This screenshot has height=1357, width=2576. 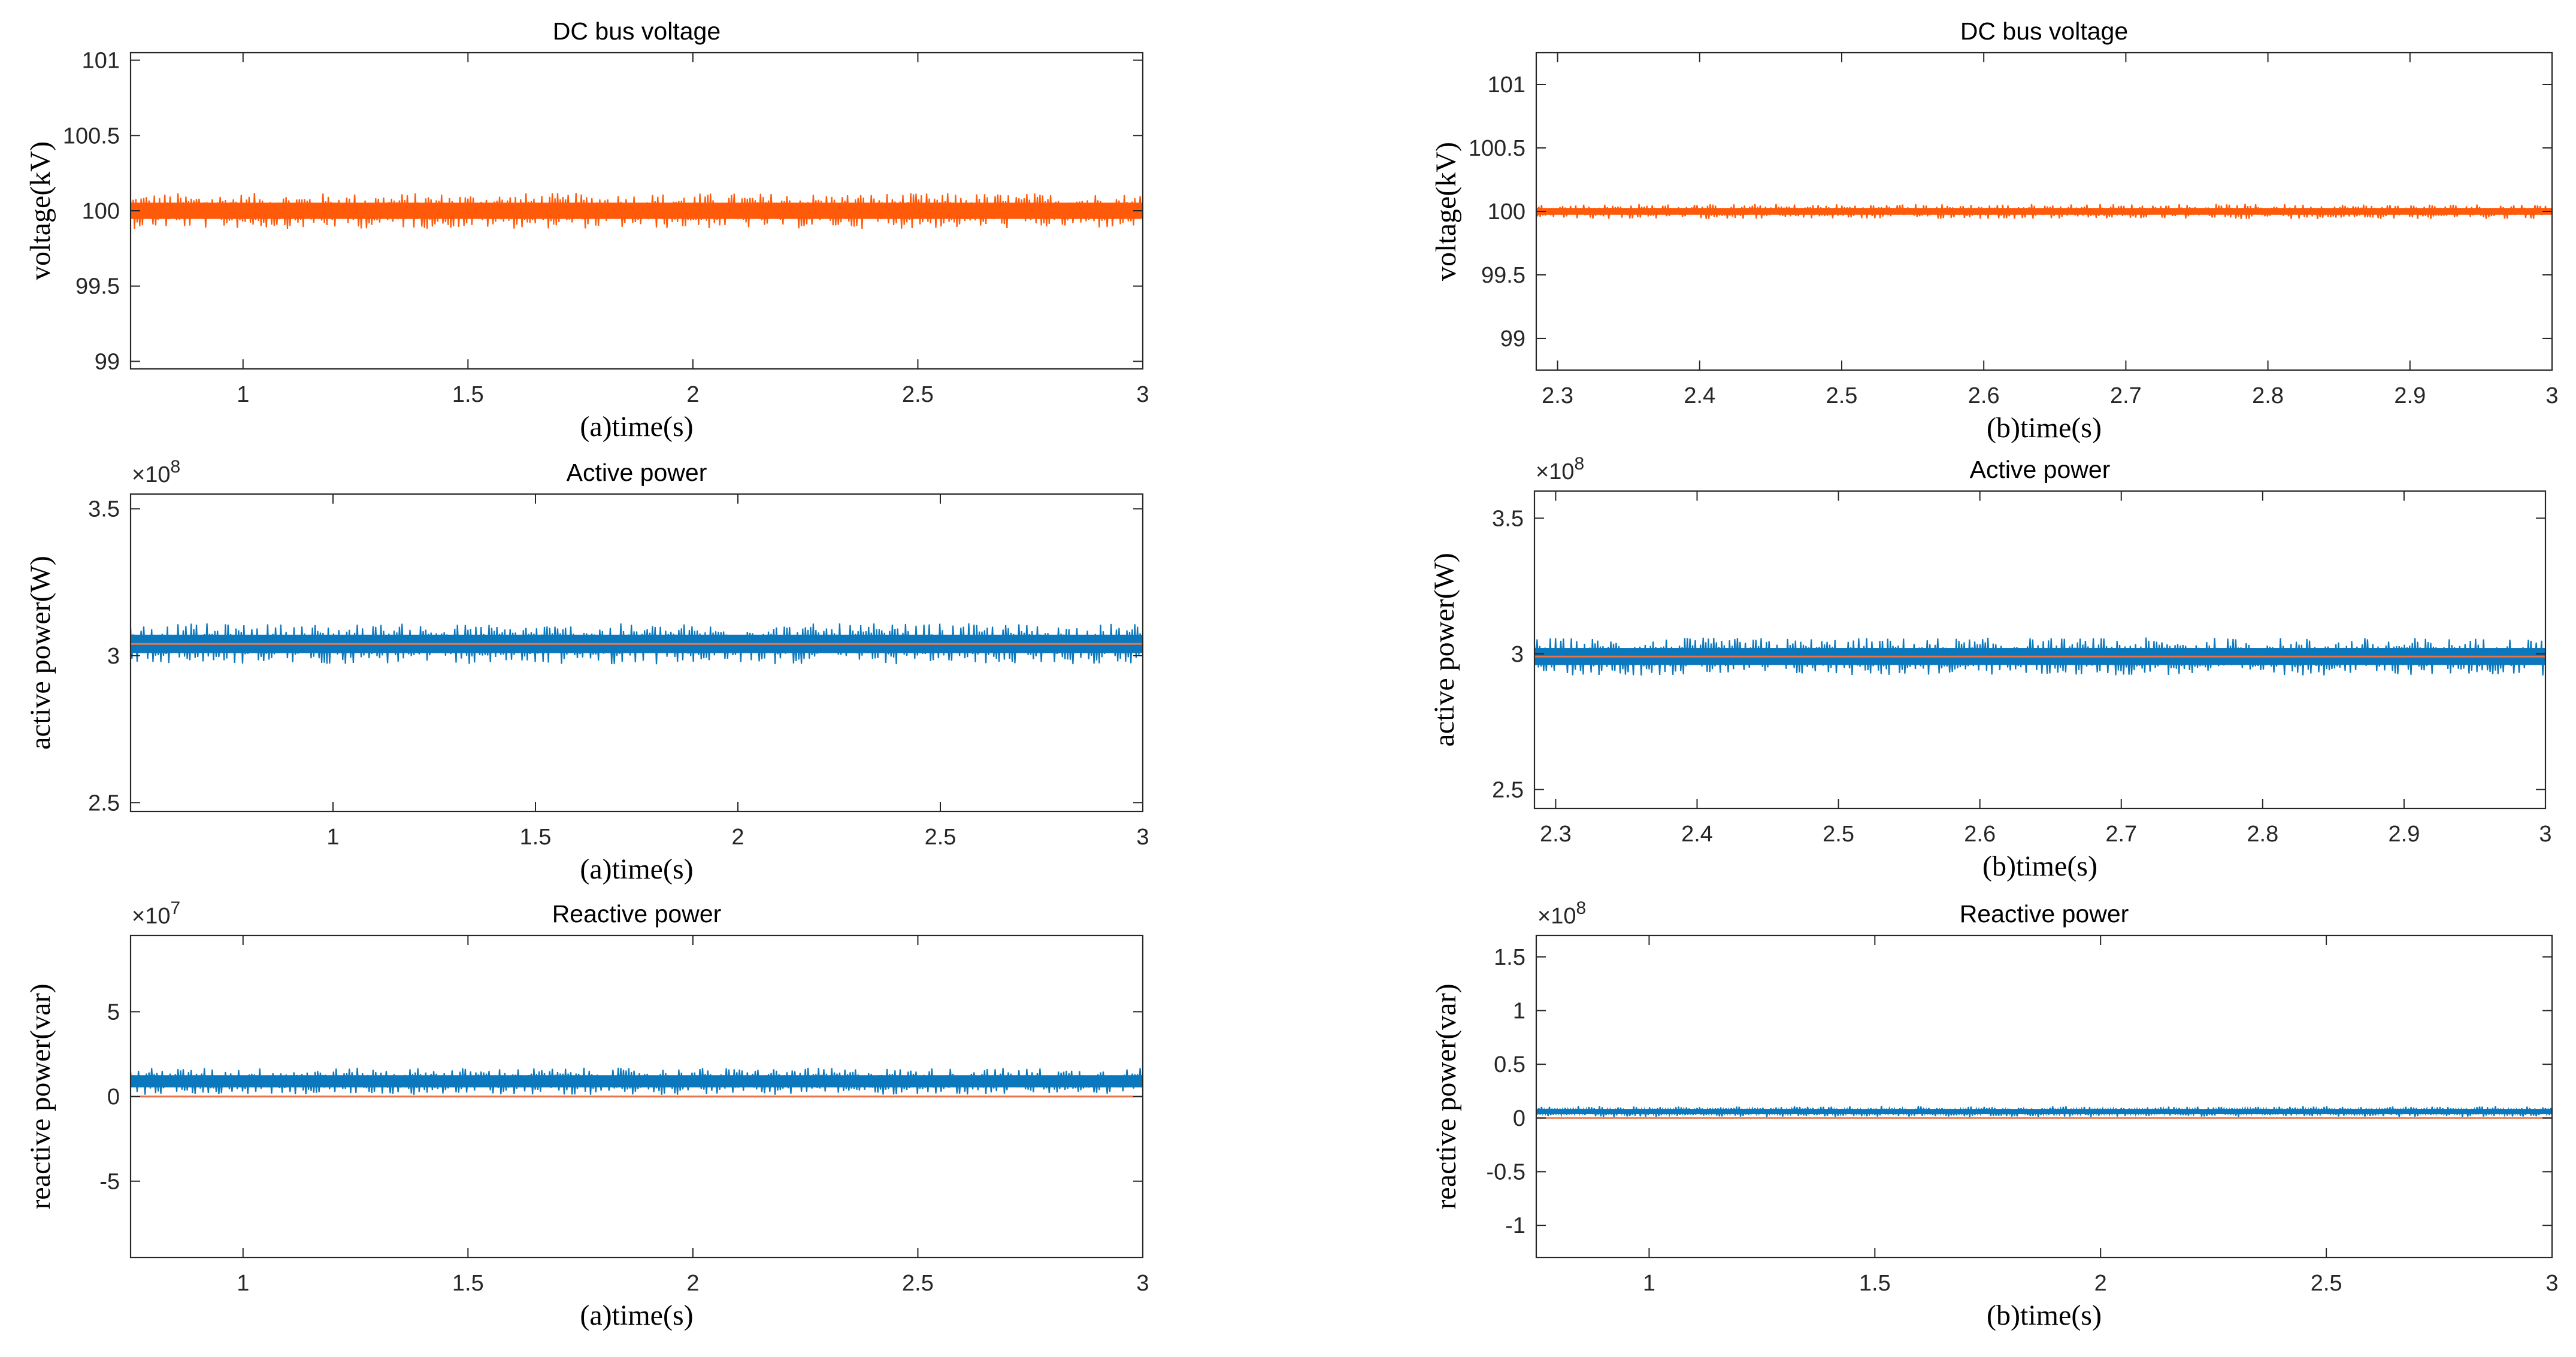 I want to click on y-tick-label: 1, so click(x=1519, y=1012).